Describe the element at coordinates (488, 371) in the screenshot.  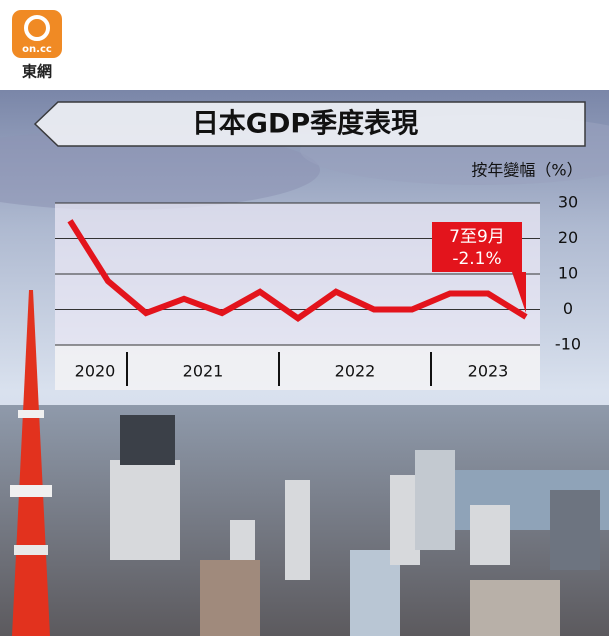
I see `x-tick-label: 2023` at that location.